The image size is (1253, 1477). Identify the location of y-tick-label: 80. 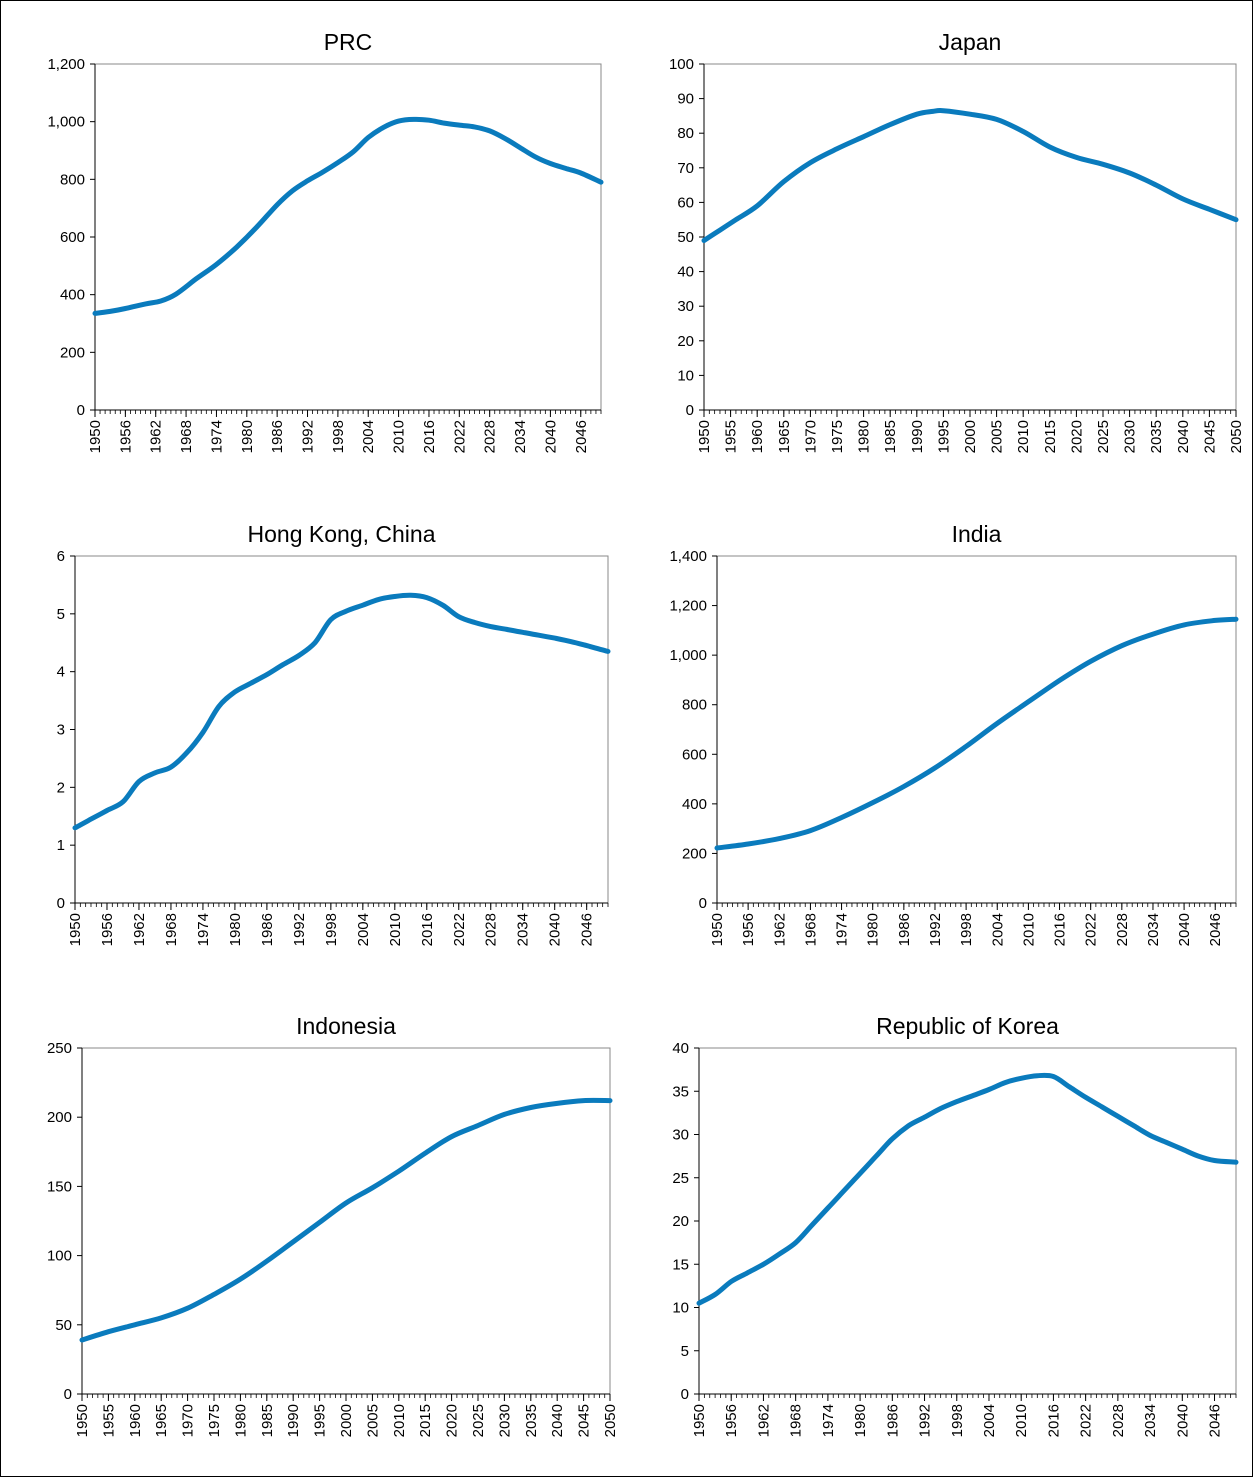
(685, 133).